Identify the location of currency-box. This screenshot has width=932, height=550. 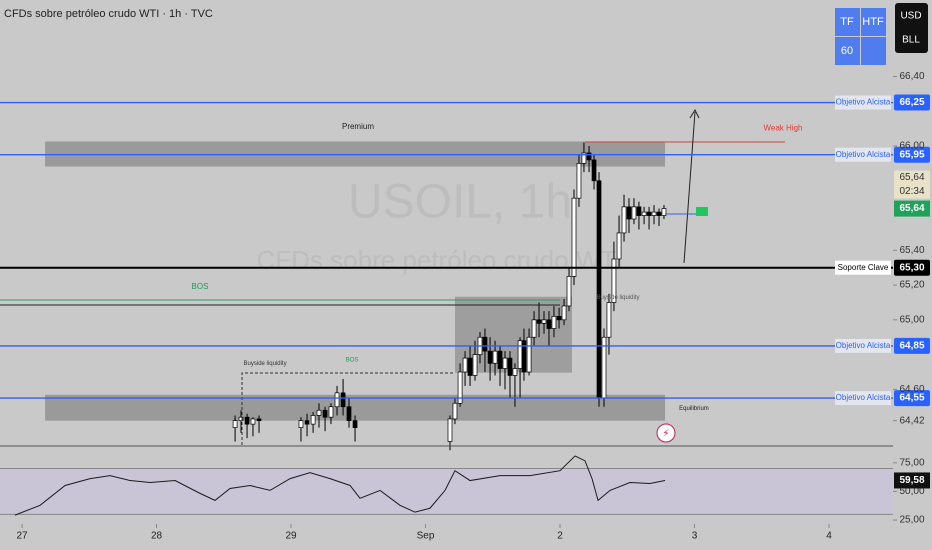
(911, 28).